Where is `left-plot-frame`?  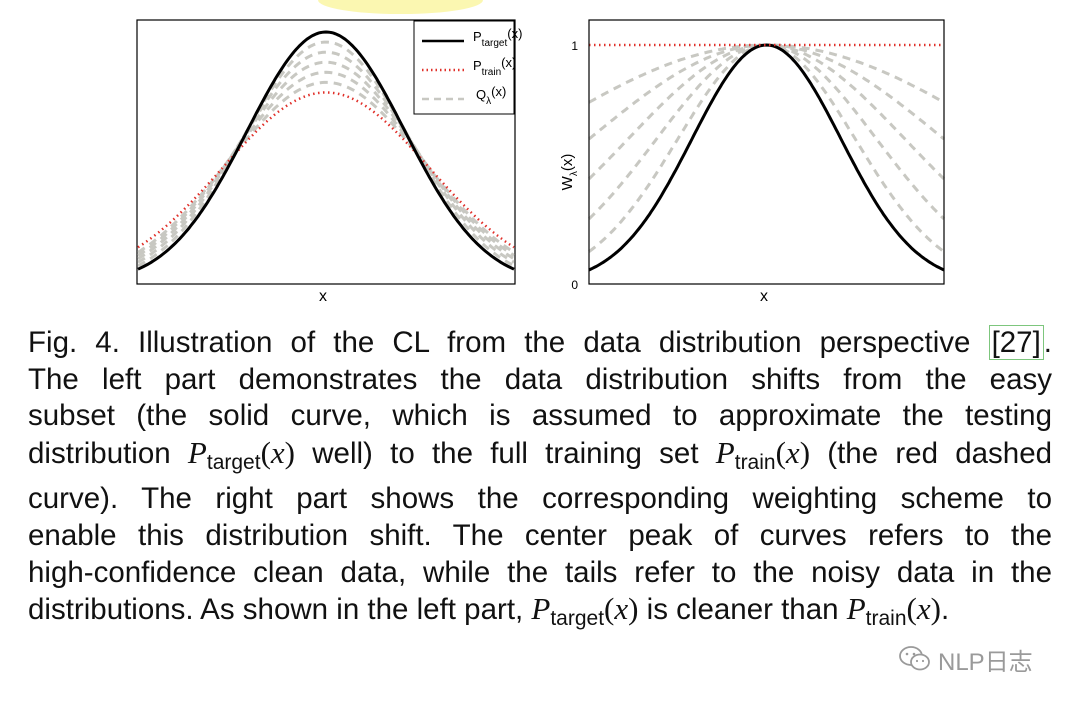
left-plot-frame is located at coordinates (326, 152).